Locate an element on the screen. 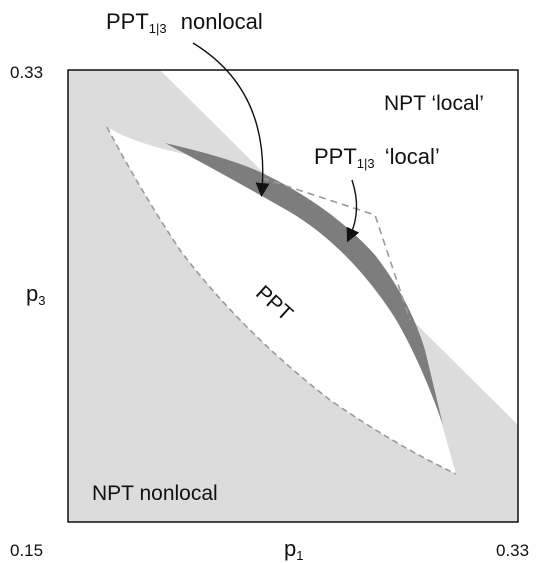 Image resolution: width=538 pixels, height=563 pixels. x-axis-label: p1 is located at coordinates (294, 549).